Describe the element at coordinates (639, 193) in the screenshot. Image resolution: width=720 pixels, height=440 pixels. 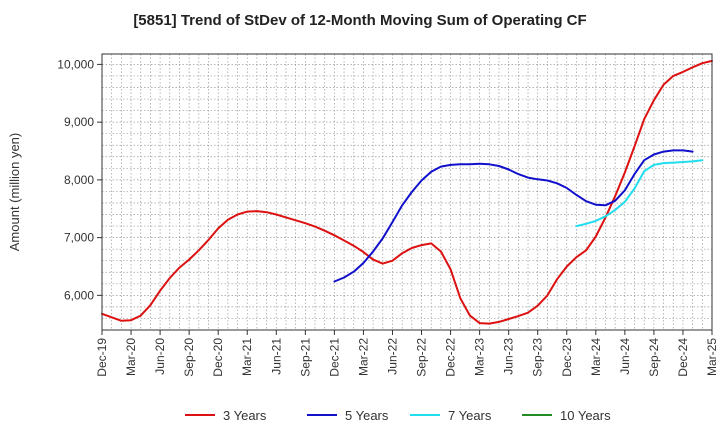
I see `series-line-7-years` at that location.